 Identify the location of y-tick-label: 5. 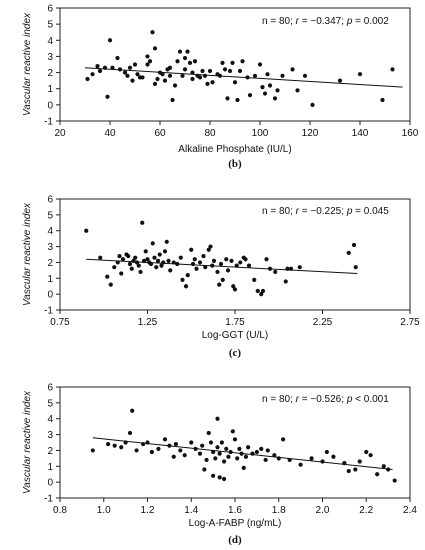
(50, 25).